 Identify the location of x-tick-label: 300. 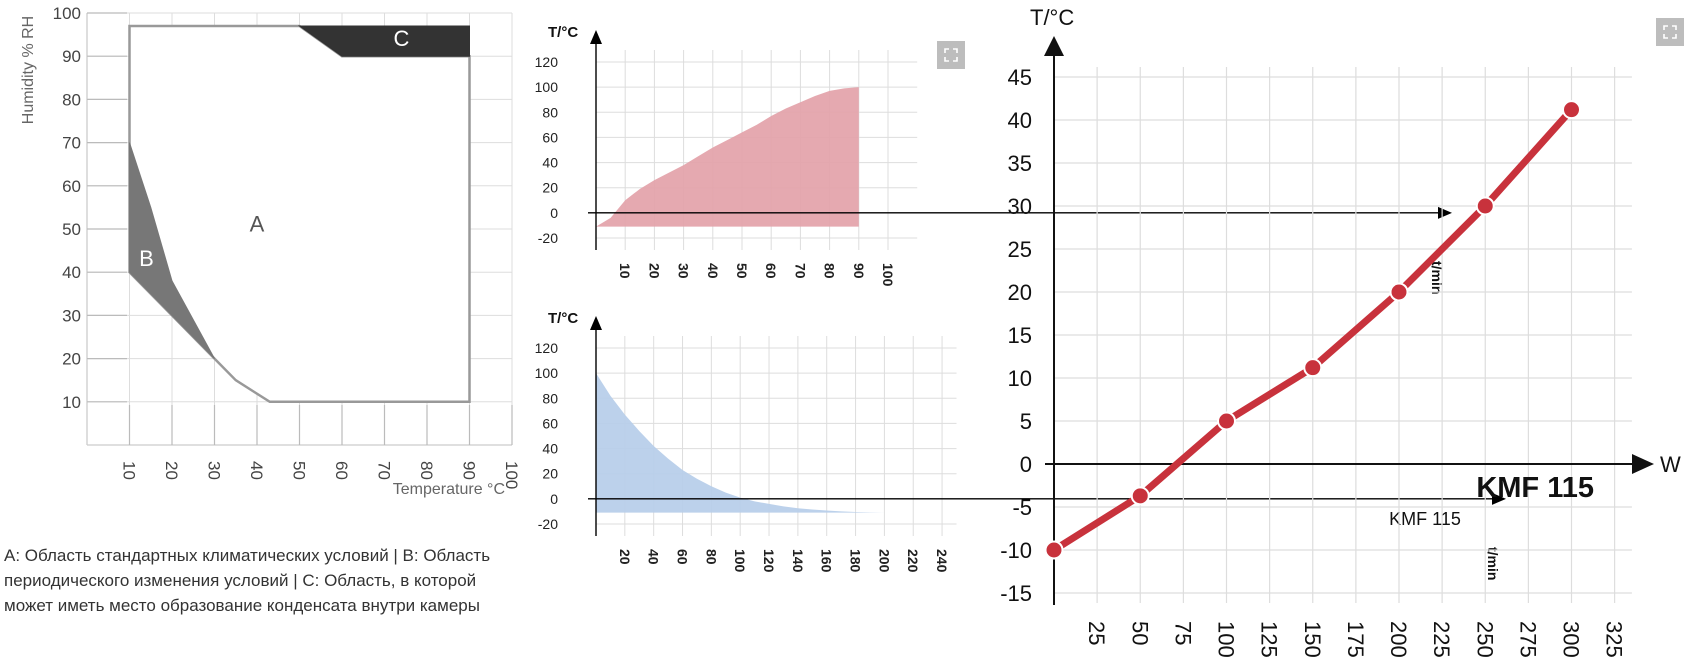
(1571, 639).